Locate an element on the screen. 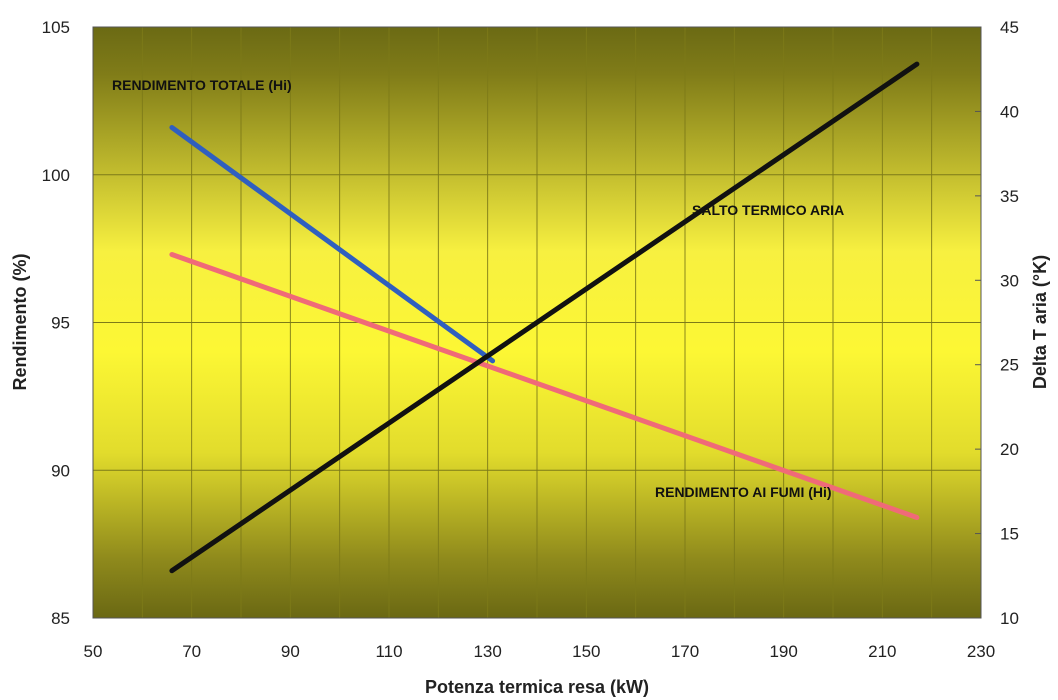  y-axis-right-title: Delta T aria (°K) is located at coordinates (1040, 322).